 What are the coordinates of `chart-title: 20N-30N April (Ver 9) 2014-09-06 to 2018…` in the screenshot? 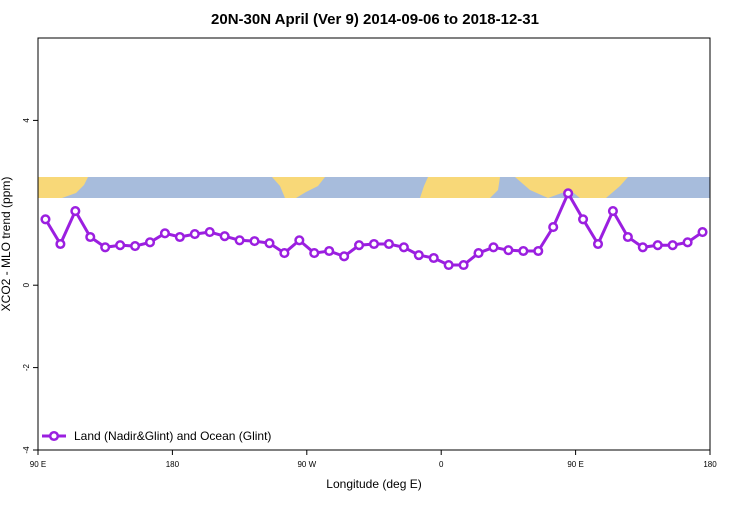 It's located at (375, 19).